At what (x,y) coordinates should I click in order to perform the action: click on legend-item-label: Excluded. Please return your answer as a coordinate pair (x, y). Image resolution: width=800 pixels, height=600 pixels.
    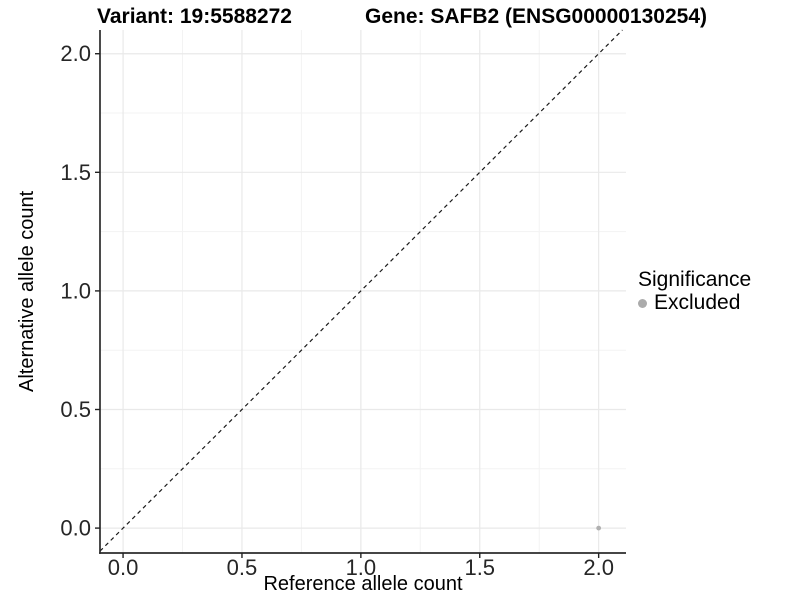
    Looking at the image, I should click on (697, 302).